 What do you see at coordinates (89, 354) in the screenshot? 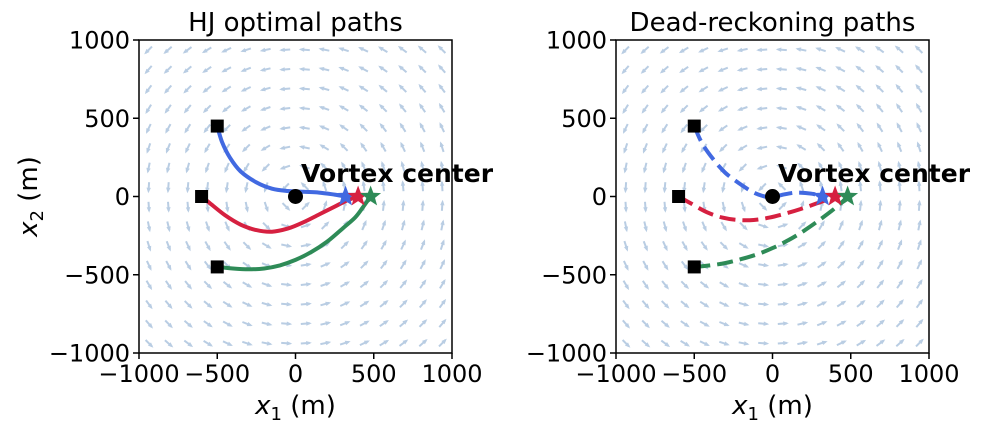
I see `y-tick-label: −1000` at bounding box center [89, 354].